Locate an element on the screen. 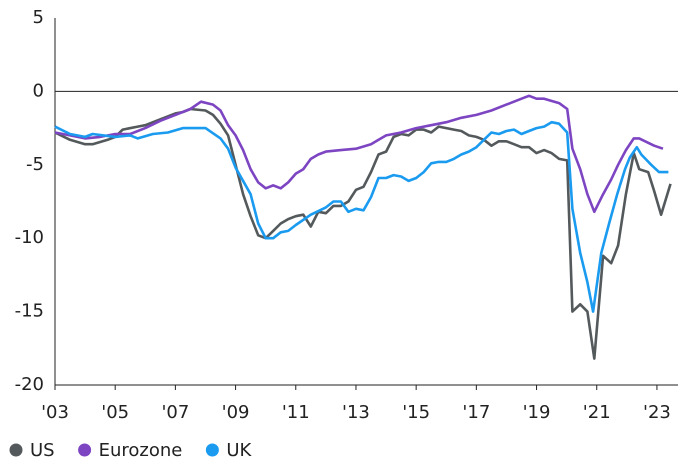  x-tick-label: '15 is located at coordinates (416, 412).